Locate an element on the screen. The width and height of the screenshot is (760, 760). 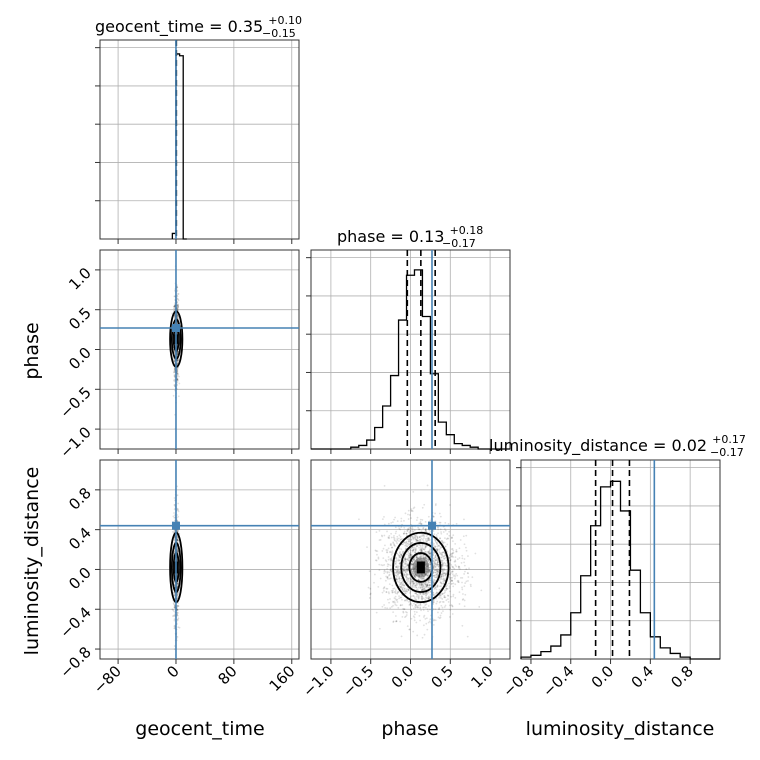
tick-label-x: 0 is located at coordinates (172, 671).